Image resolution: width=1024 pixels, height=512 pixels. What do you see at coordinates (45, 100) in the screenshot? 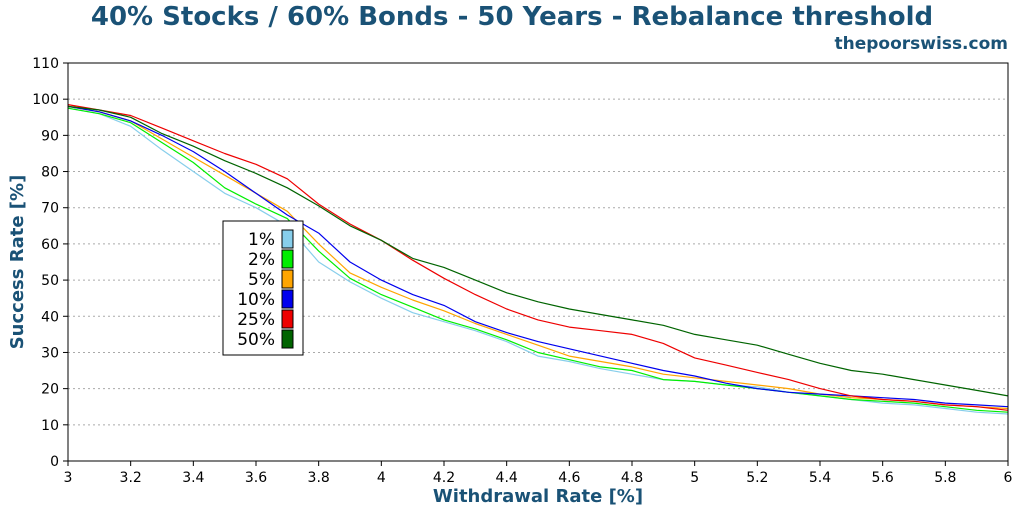
I see `y-tick-label: 100` at bounding box center [45, 100].